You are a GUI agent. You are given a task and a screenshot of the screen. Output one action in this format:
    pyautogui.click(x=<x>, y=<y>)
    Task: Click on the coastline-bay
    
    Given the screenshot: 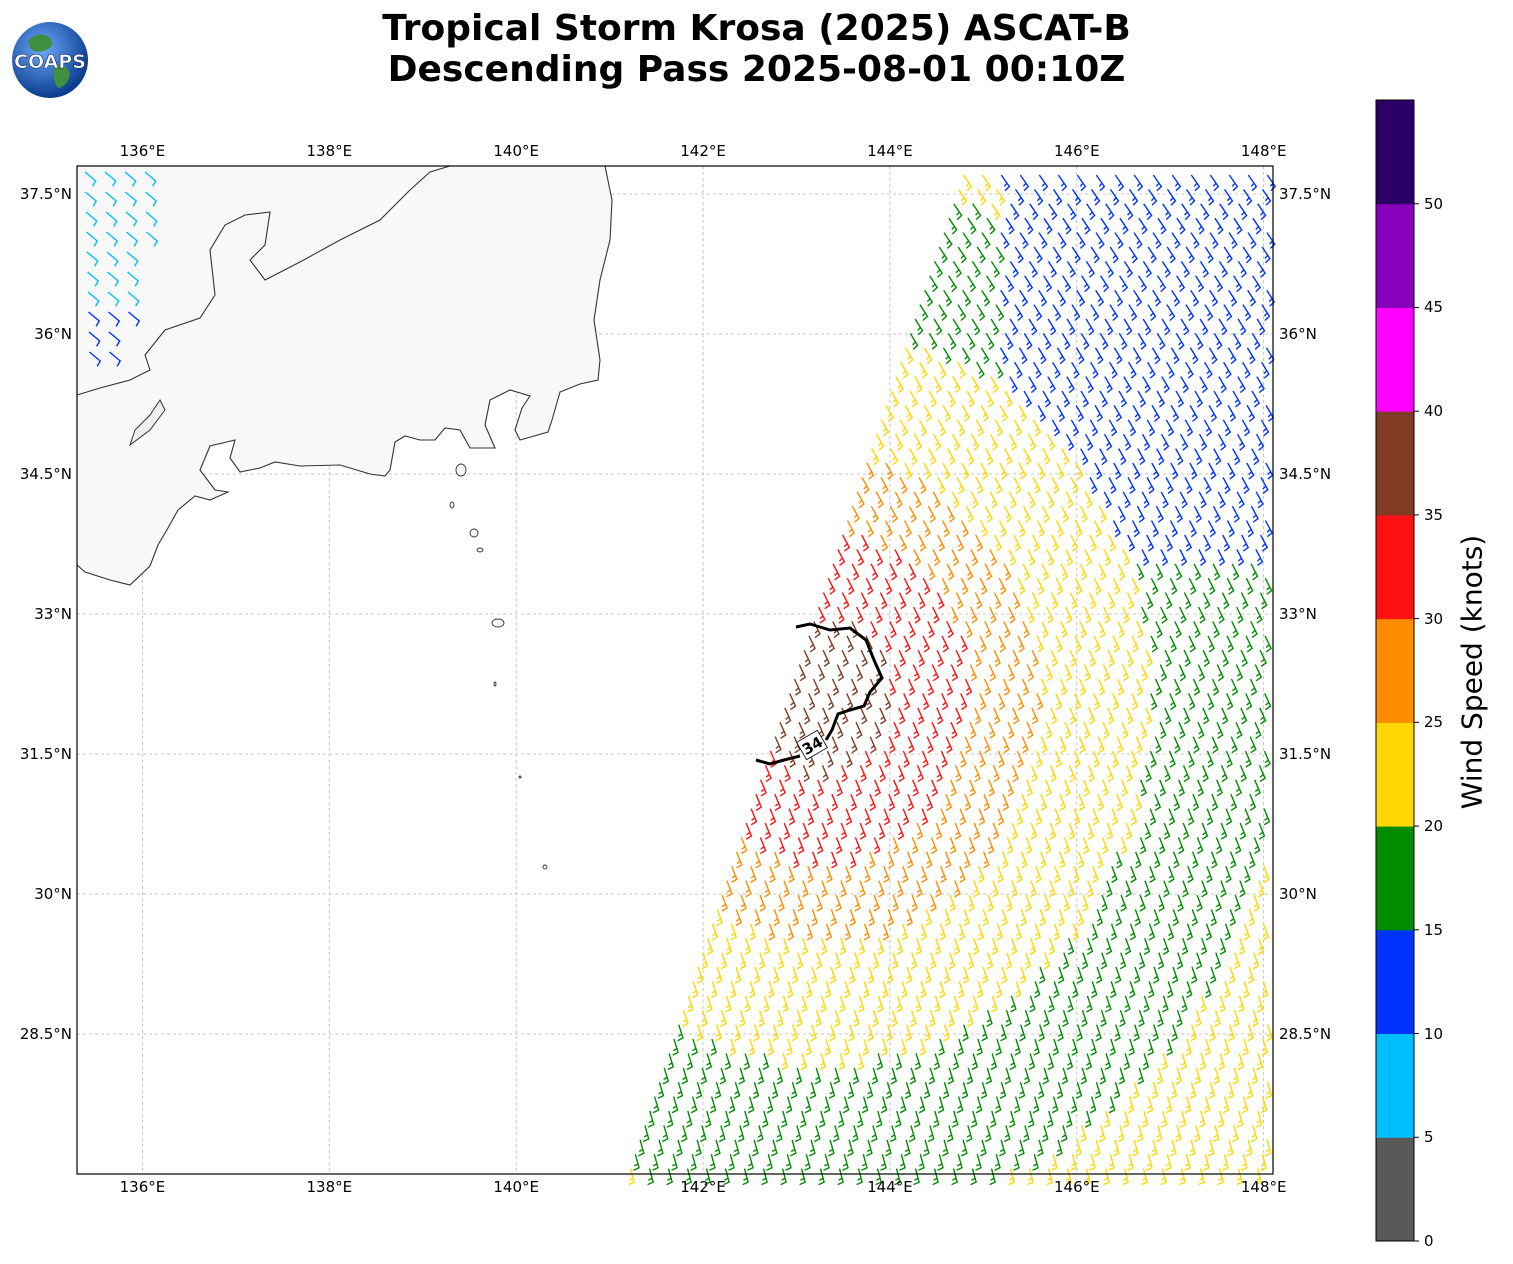 What is the action you would take?
    pyautogui.click(x=147, y=423)
    